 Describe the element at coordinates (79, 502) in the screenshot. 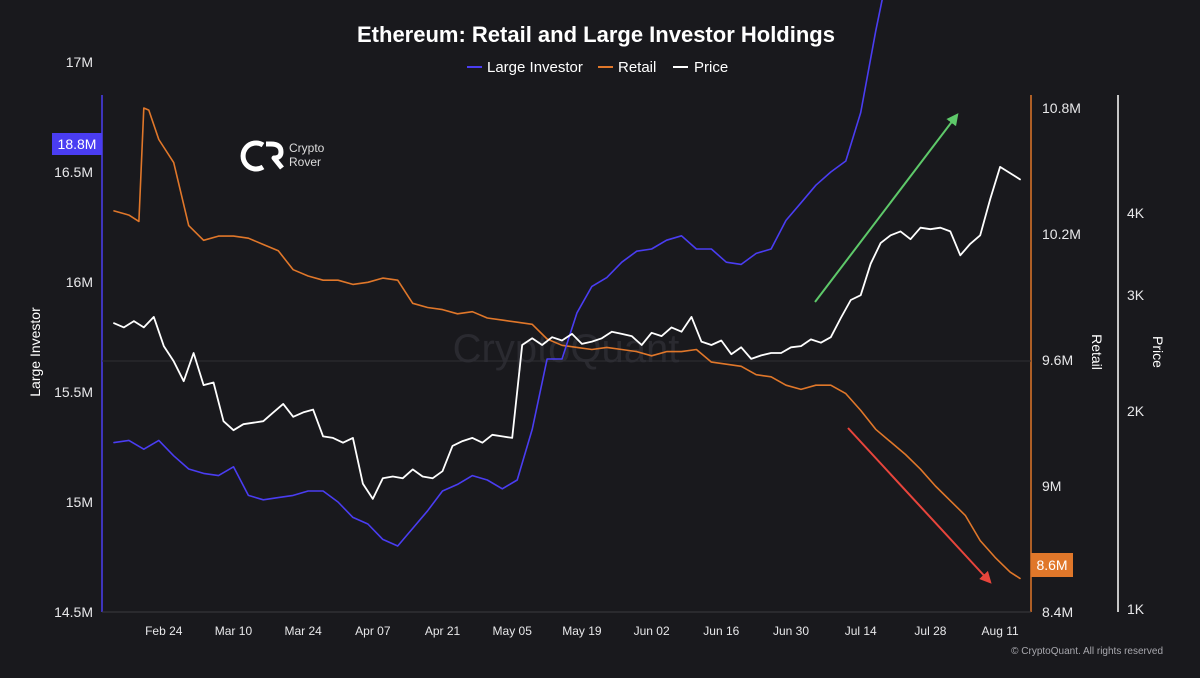

I see `left-tick-label: 15M` at that location.